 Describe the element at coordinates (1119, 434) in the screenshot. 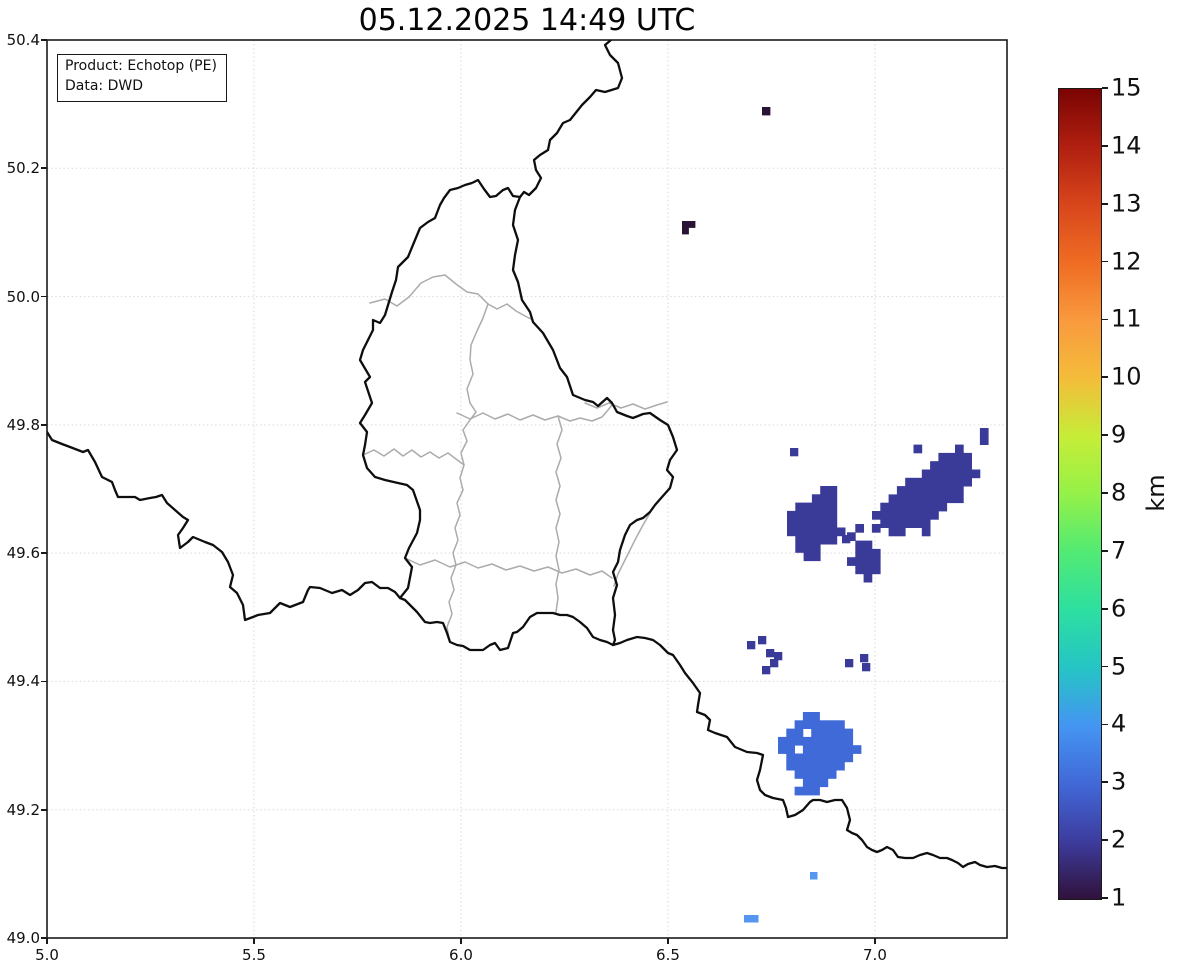

I see `colorbar-tick-label: 9` at that location.